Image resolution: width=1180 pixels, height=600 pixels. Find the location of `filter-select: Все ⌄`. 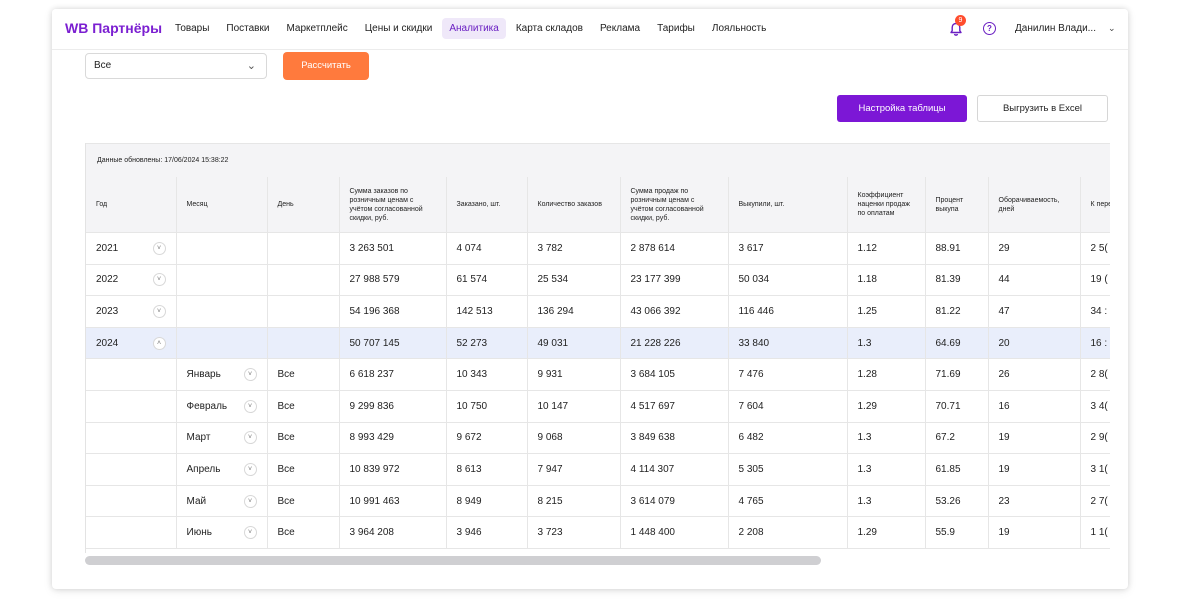

filter-select: Все ⌄ is located at coordinates (176, 66).